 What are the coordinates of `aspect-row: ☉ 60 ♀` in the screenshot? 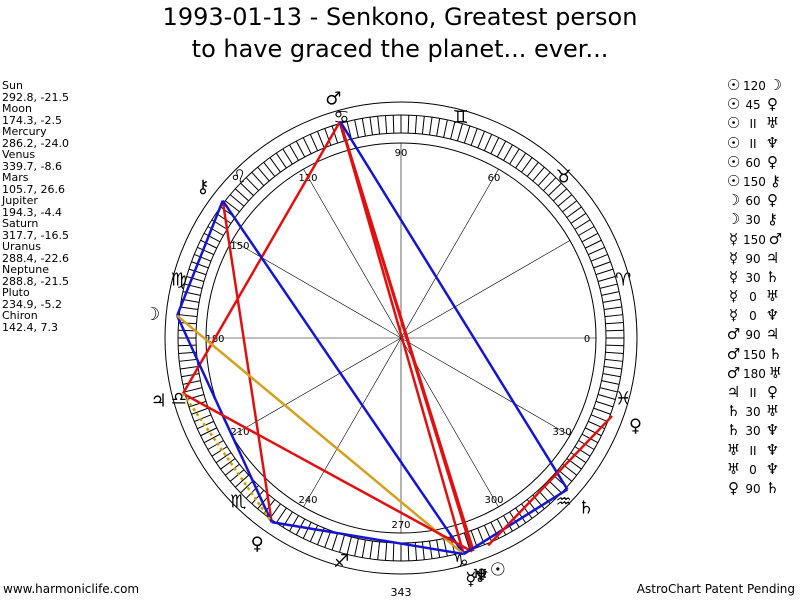 It's located at (754, 162).